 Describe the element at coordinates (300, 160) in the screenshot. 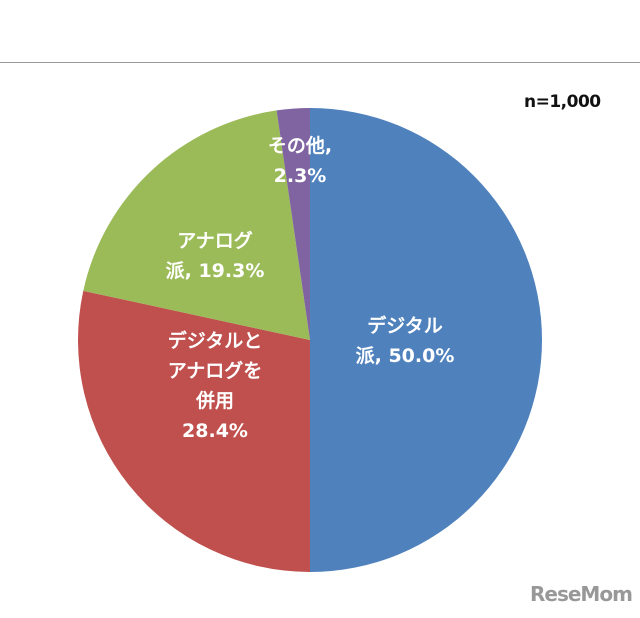

I see `pie-slice-label-3: その他, 2.3%` at that location.